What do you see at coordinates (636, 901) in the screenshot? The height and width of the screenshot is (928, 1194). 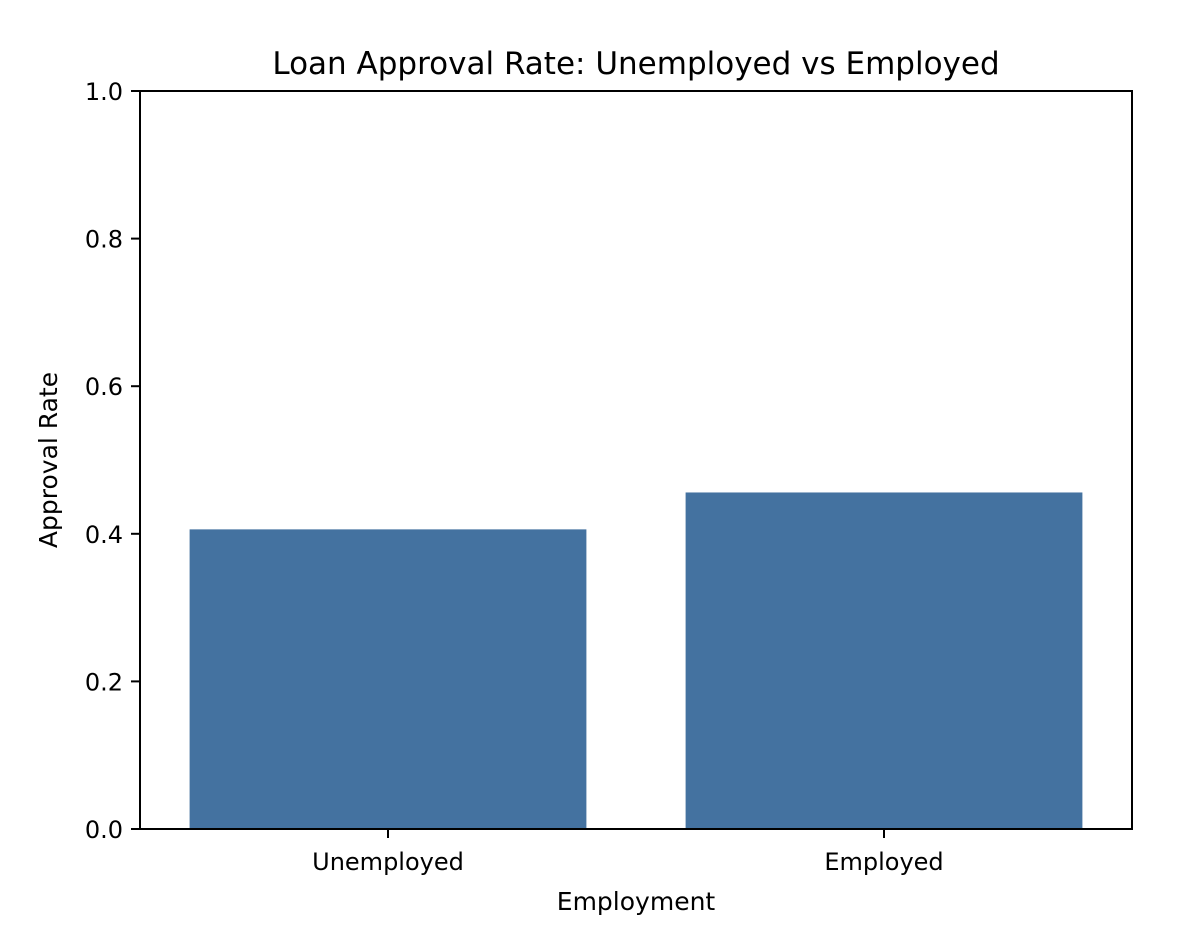 I see `x-axis-label: Employment` at bounding box center [636, 901].